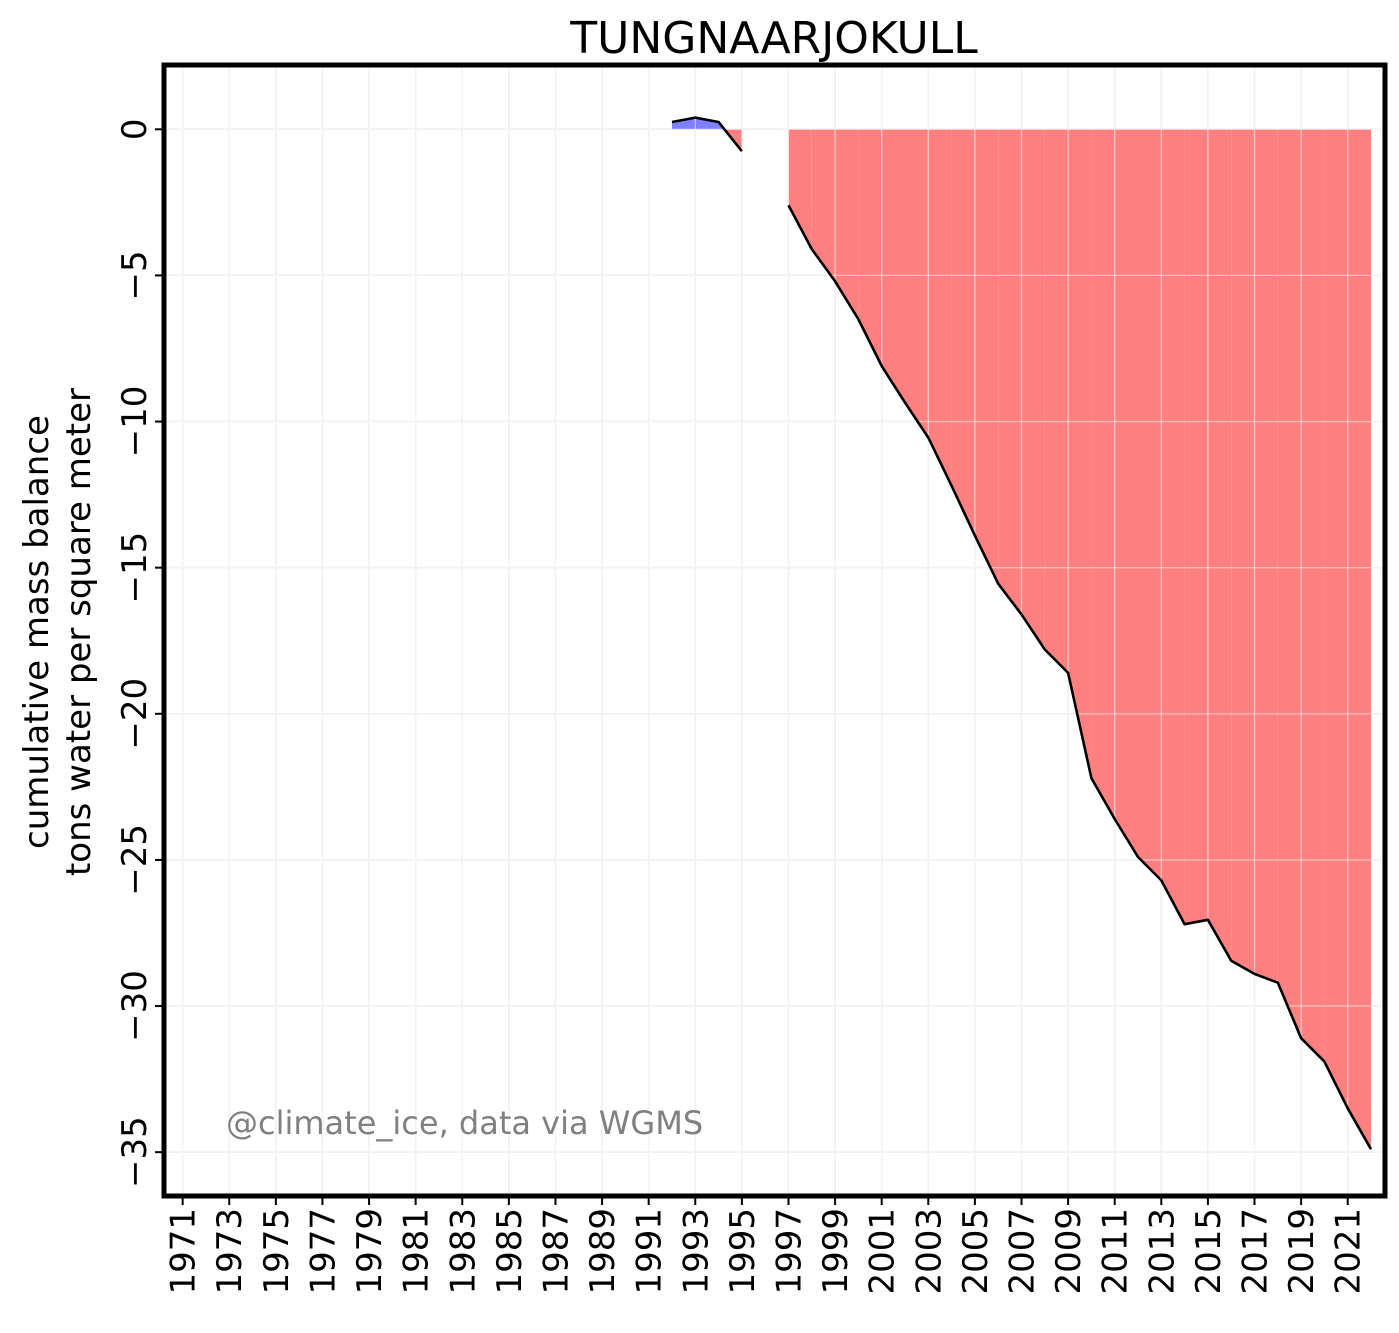 Image resolution: width=1399 pixels, height=1333 pixels. What do you see at coordinates (135, 568) in the screenshot?
I see `y-tick-label: −15` at bounding box center [135, 568].